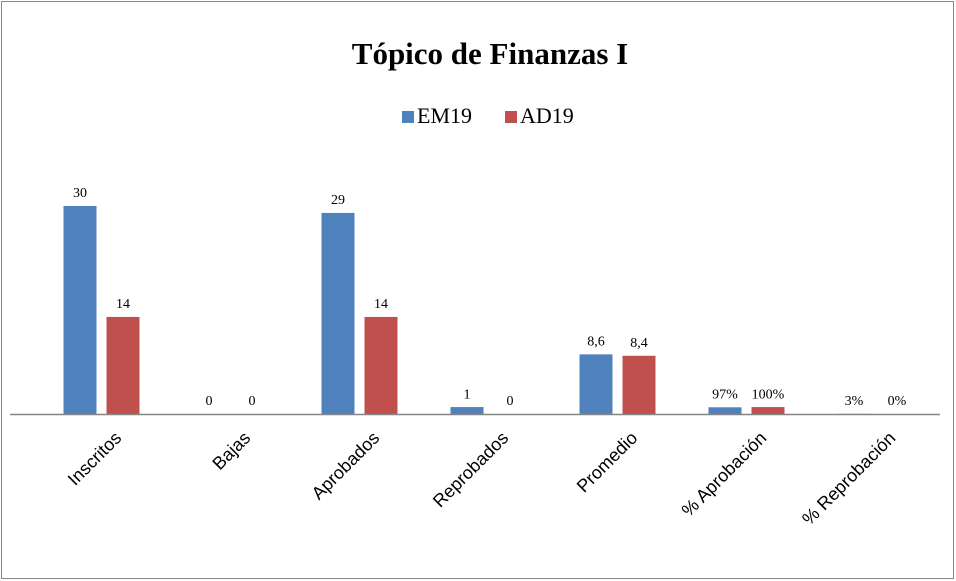 This screenshot has height=581, width=956. What do you see at coordinates (467, 394) in the screenshot?
I see `data-label: 1` at bounding box center [467, 394].